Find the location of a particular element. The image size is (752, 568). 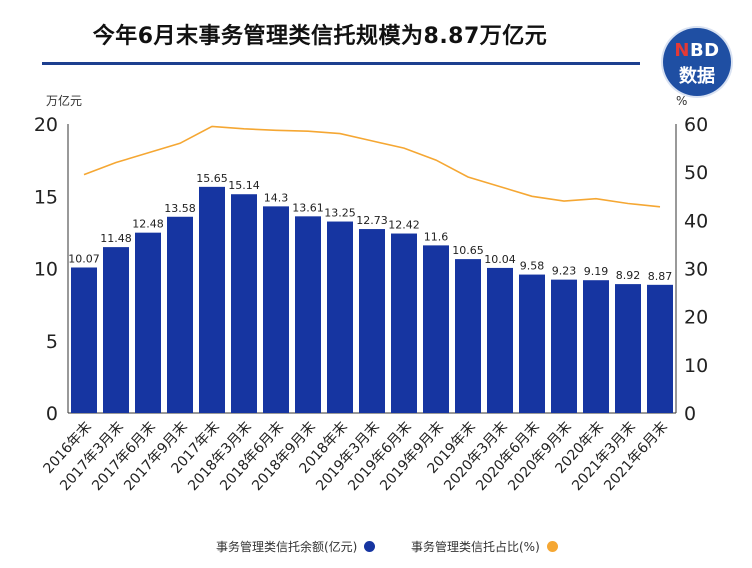

bar-value-label: 12.42 is located at coordinates (404, 225).